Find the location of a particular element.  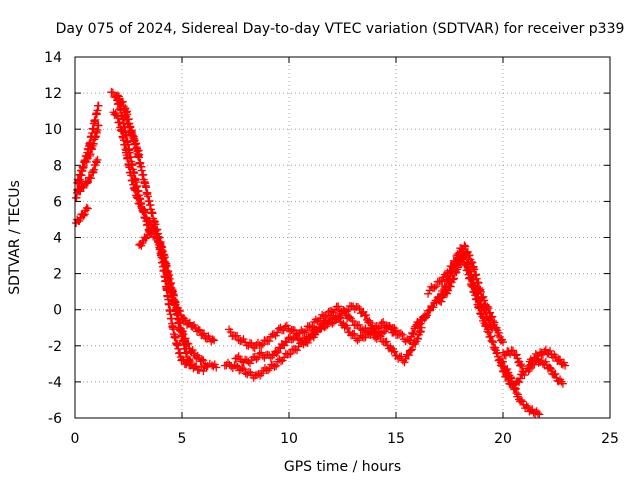

y-tick-label: 2 is located at coordinates (57, 275).